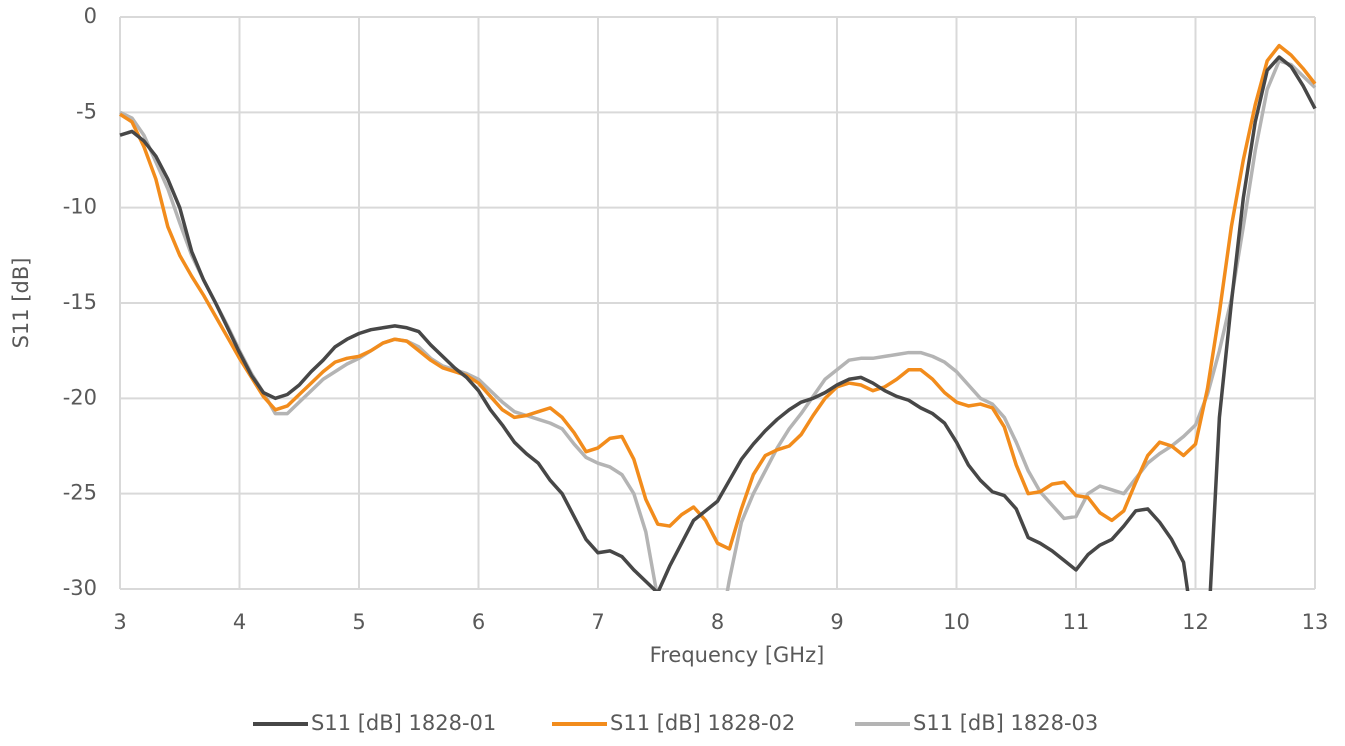 This screenshot has width=1345, height=746. I want to click on legend-label: S11 [dB] 1828-01, so click(403, 723).